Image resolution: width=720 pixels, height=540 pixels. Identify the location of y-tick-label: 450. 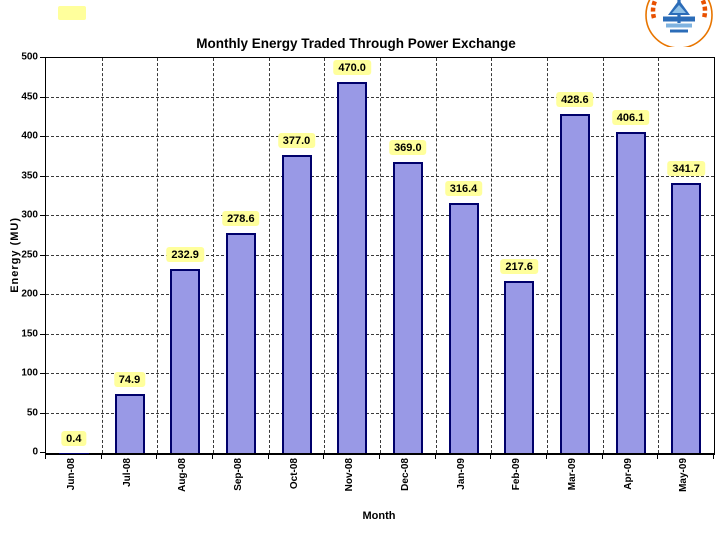
(29, 96).